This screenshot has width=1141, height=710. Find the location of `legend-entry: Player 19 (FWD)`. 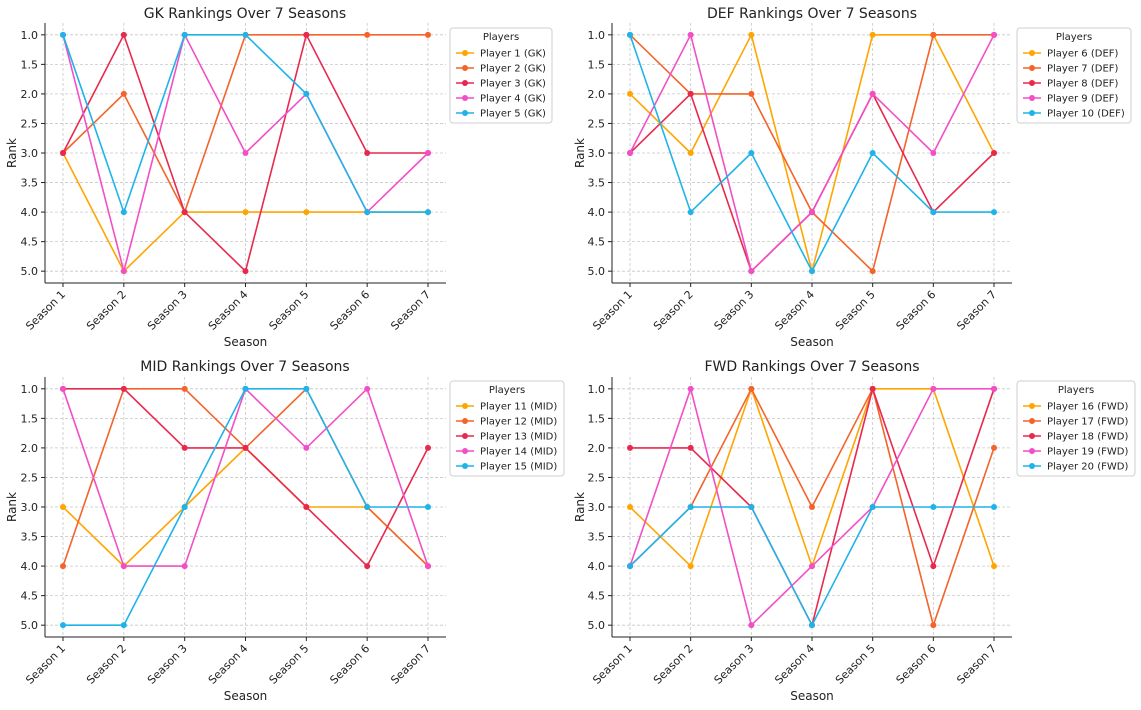

legend-entry: Player 19 (FWD) is located at coordinates (1087, 452).